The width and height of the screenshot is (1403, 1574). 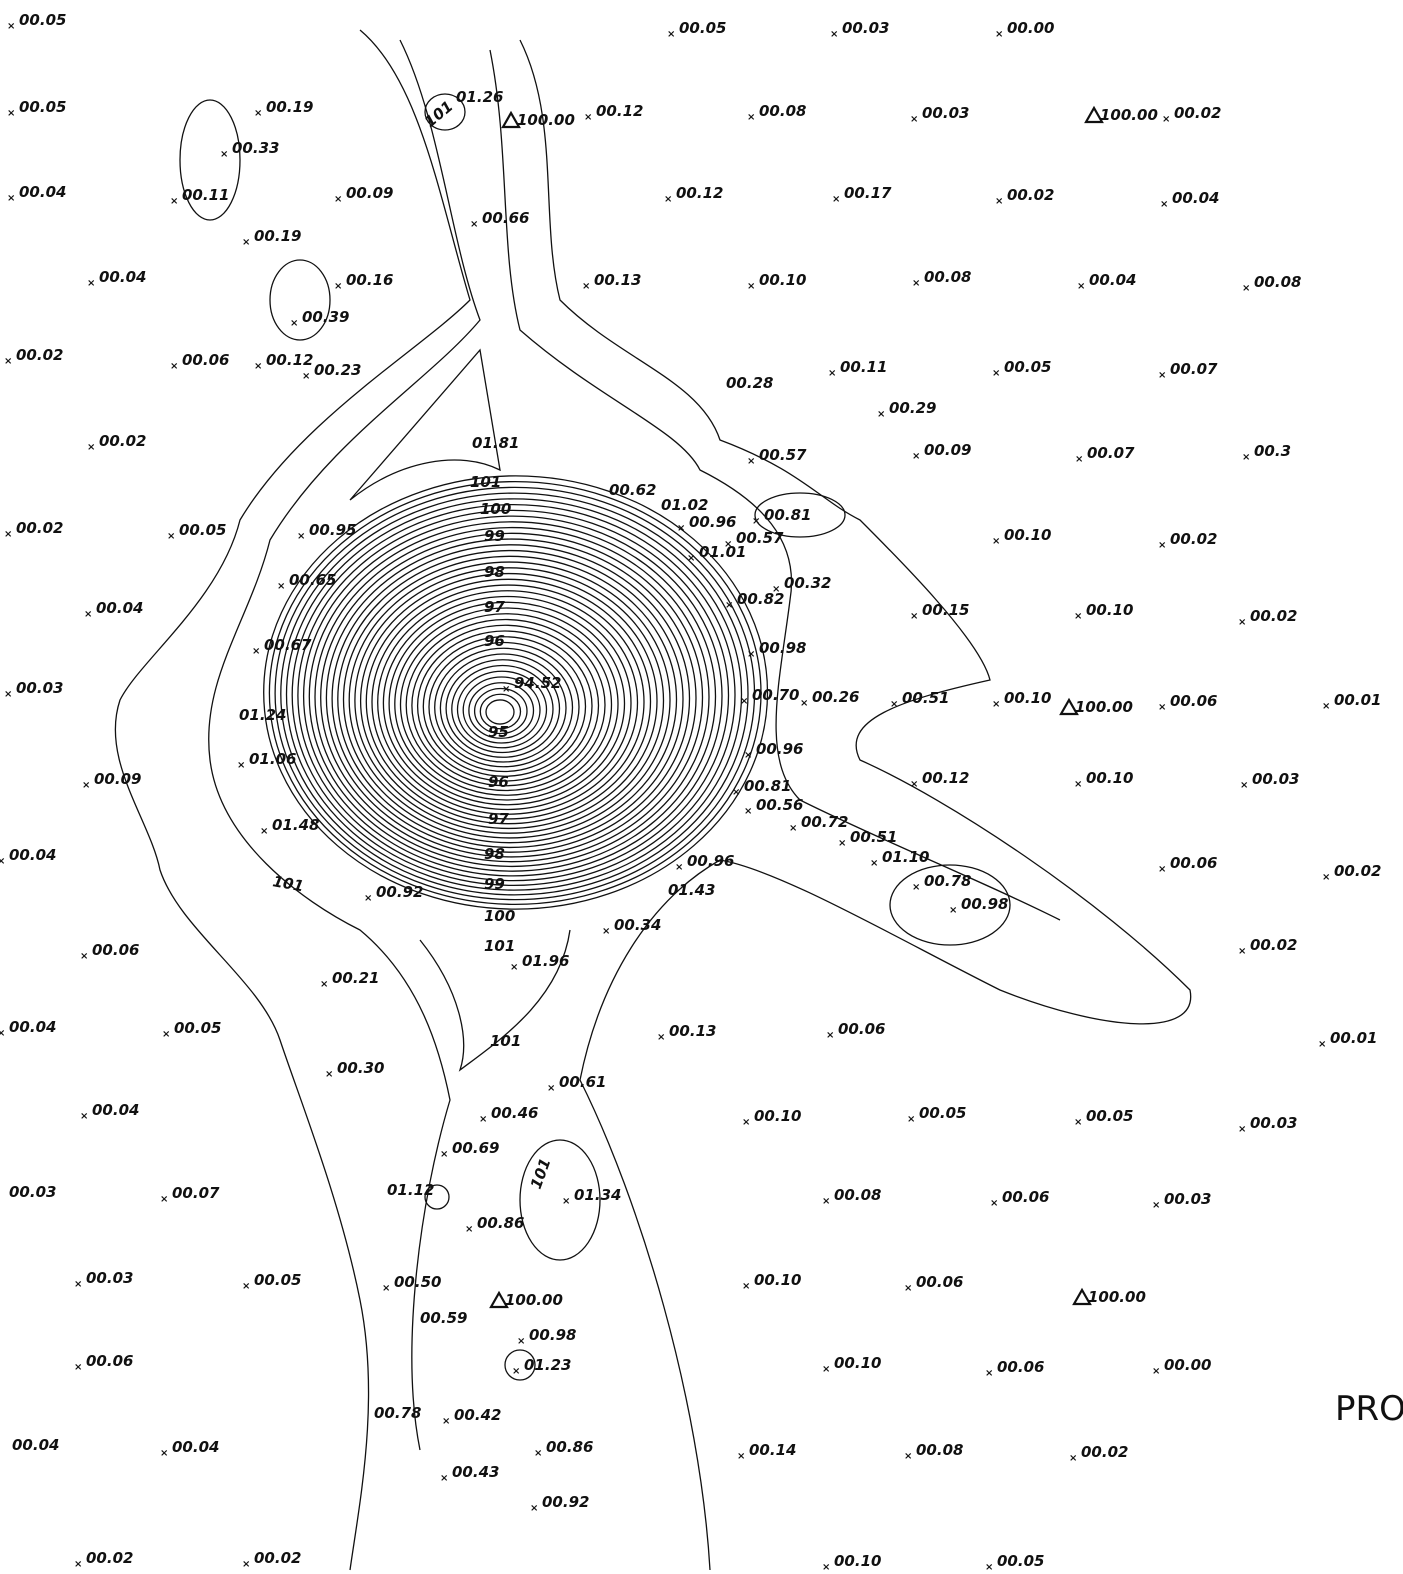 I want to click on spot-label: 01.12, so click(x=410, y=1190).